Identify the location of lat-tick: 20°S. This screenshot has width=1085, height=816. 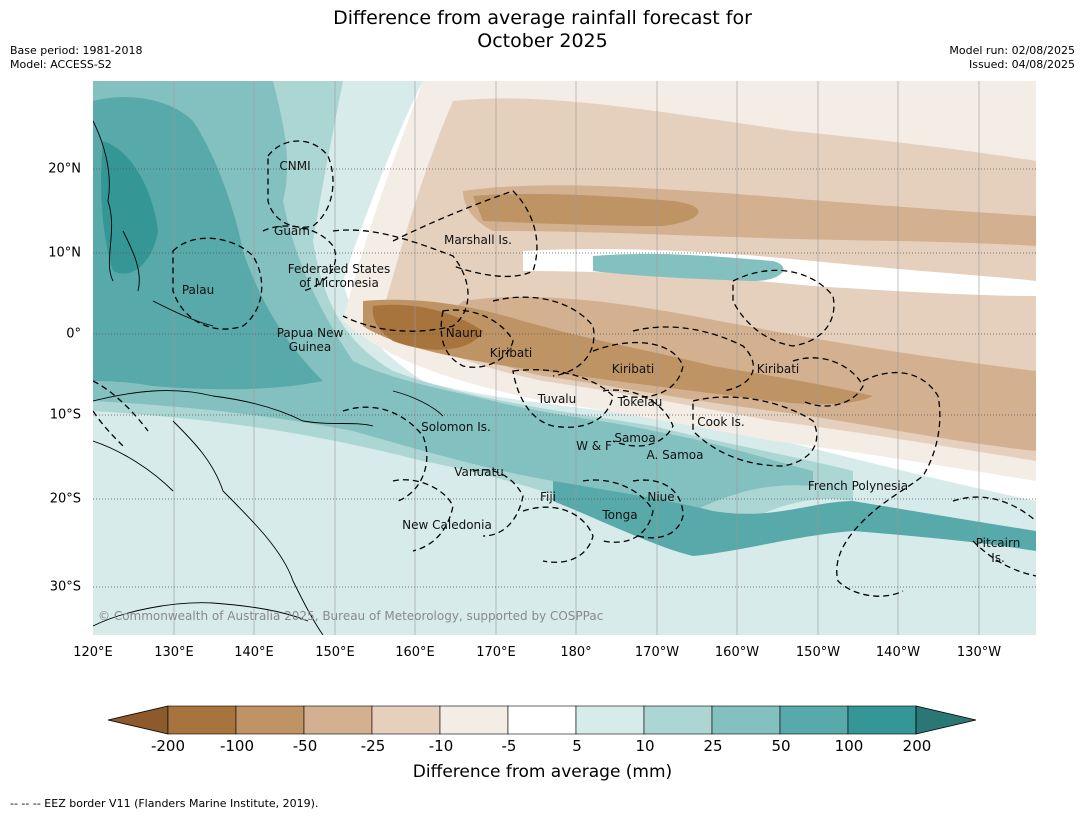
(65, 499).